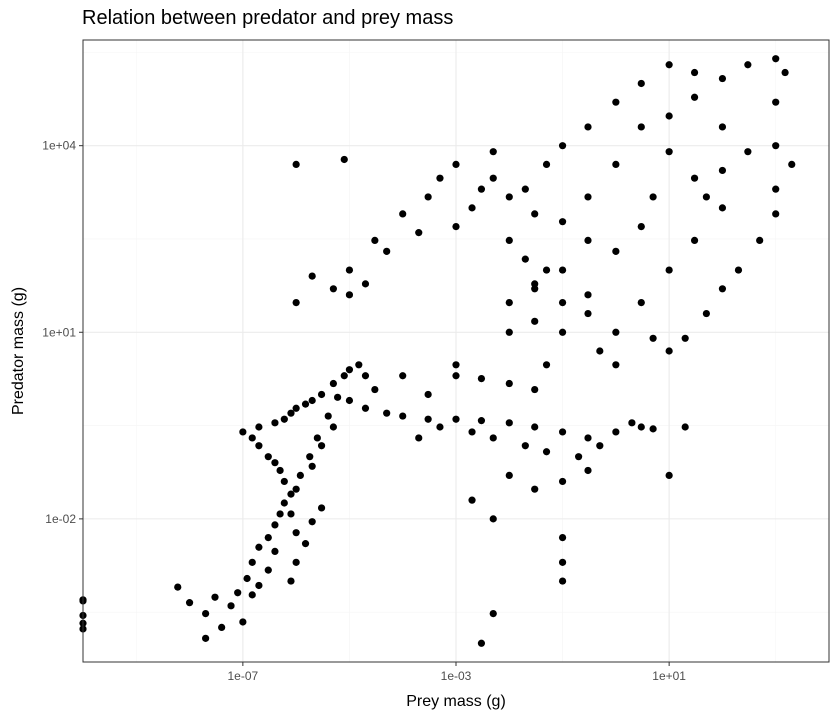  I want to click on x-tick-label: 1e-07, so click(243, 676).